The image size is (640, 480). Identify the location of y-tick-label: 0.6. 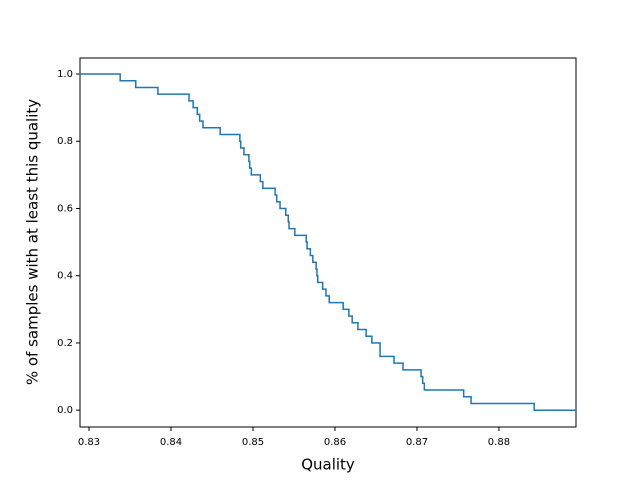
(65, 208).